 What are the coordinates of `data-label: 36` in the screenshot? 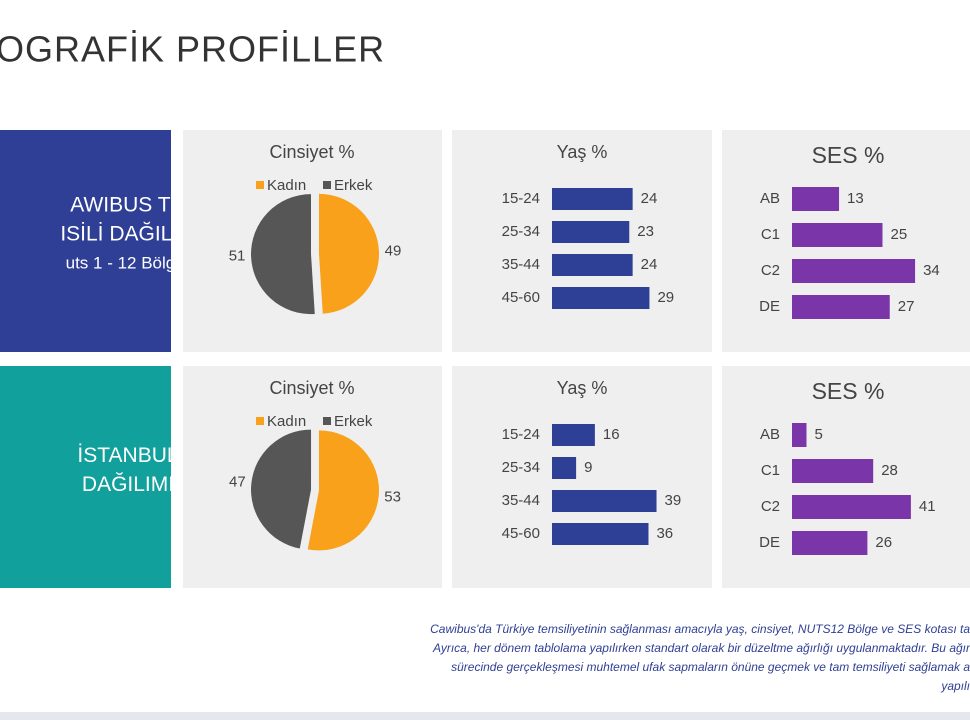 It's located at (664, 533).